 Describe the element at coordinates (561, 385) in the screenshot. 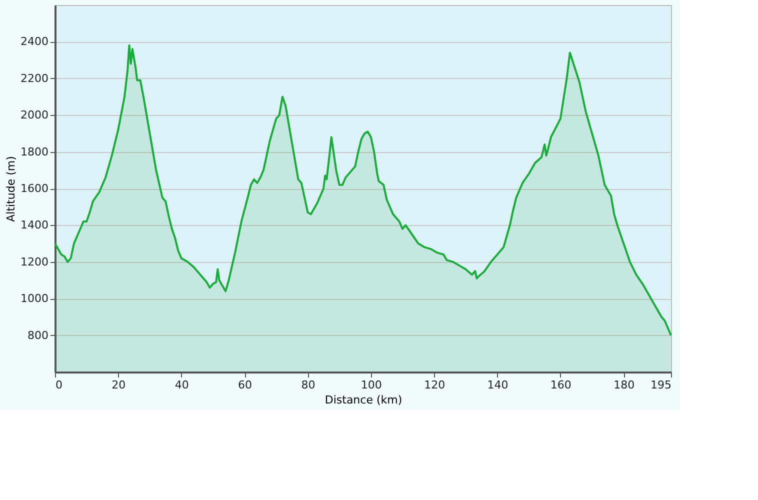

I see `x-tick-label: 160` at that location.